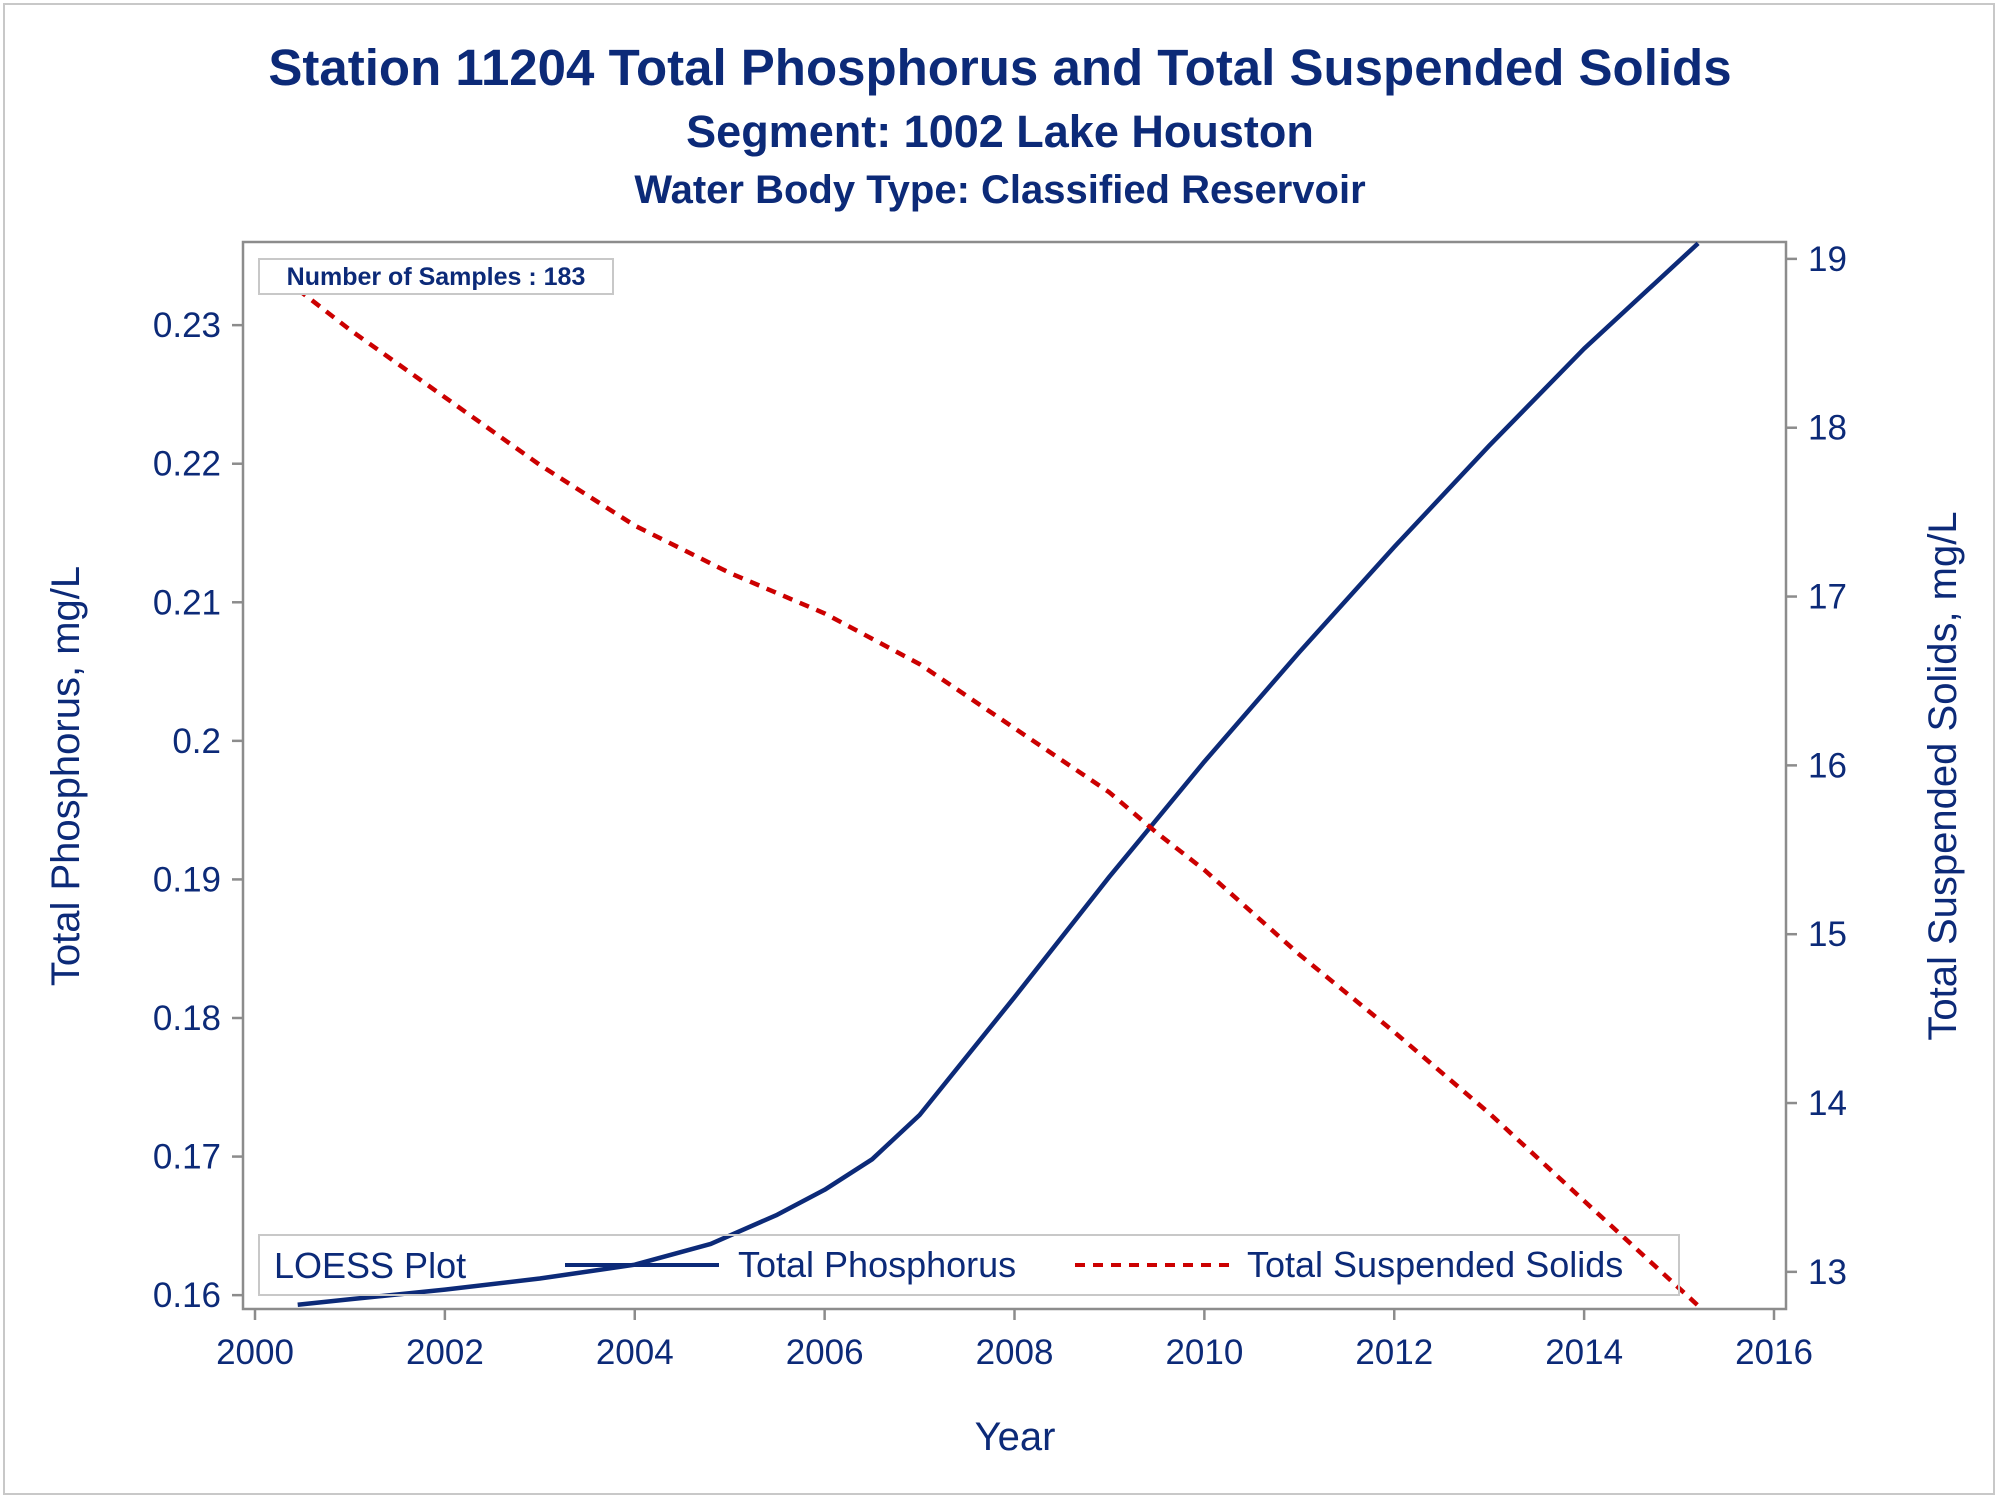 The width and height of the screenshot is (2000, 1500). I want to click on sample-count-box: Number of Samples : 183, so click(436, 276).